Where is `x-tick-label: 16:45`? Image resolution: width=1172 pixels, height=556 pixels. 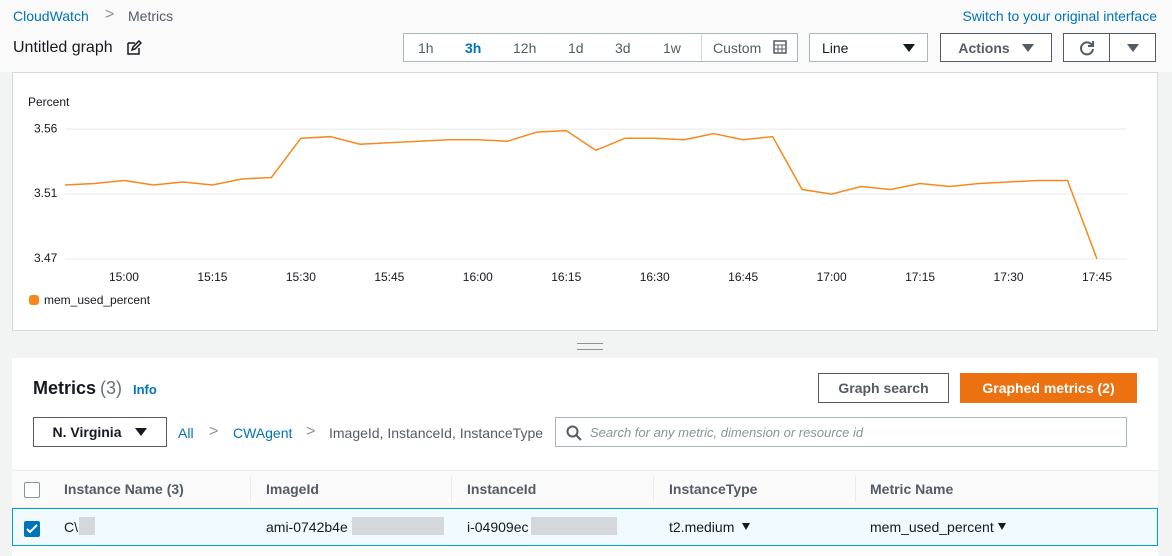 x-tick-label: 16:45 is located at coordinates (743, 277).